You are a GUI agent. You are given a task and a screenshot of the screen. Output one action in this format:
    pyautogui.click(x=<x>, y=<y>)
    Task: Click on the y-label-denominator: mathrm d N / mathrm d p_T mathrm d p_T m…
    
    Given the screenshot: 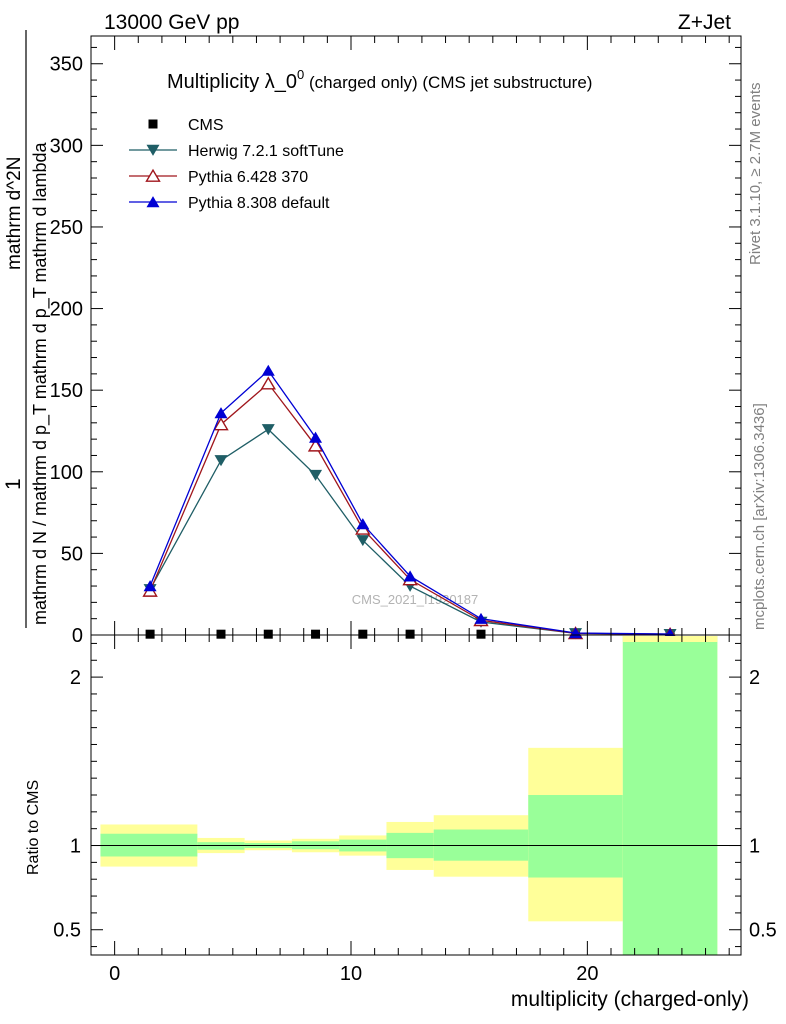 What is the action you would take?
    pyautogui.click(x=40, y=383)
    